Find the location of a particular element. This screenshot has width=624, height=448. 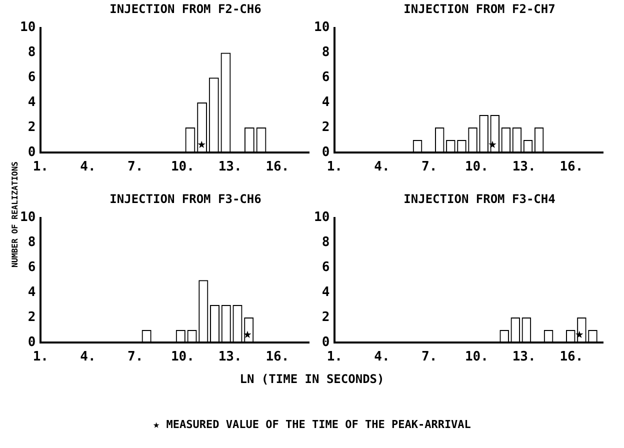

chart-title: INJECTION FROM F2-CH7 is located at coordinates (479, 9).